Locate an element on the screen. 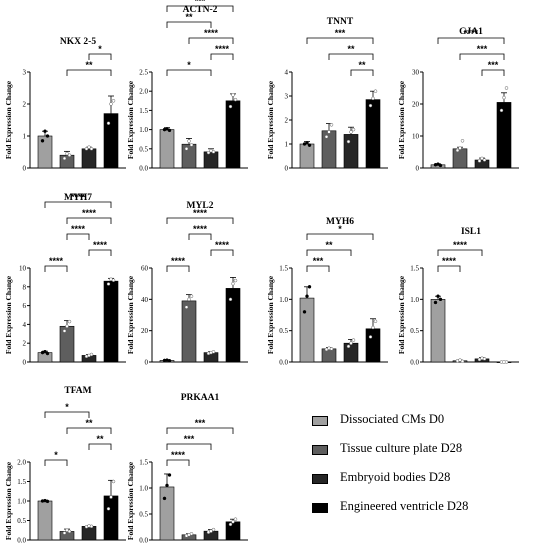 This screenshot has width=548, height=543. significance-label: ** is located at coordinates (89, 65).